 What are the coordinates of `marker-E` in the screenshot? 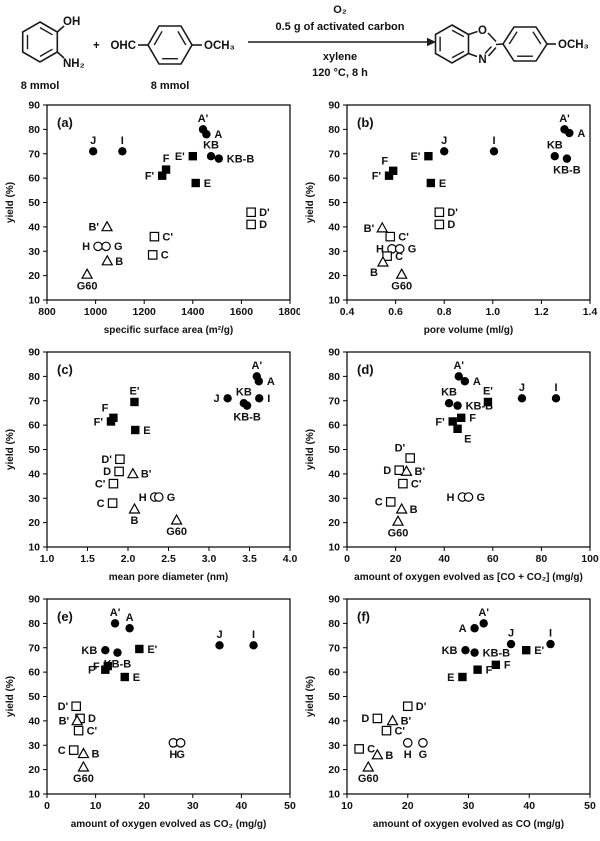 It's located at (457, 428).